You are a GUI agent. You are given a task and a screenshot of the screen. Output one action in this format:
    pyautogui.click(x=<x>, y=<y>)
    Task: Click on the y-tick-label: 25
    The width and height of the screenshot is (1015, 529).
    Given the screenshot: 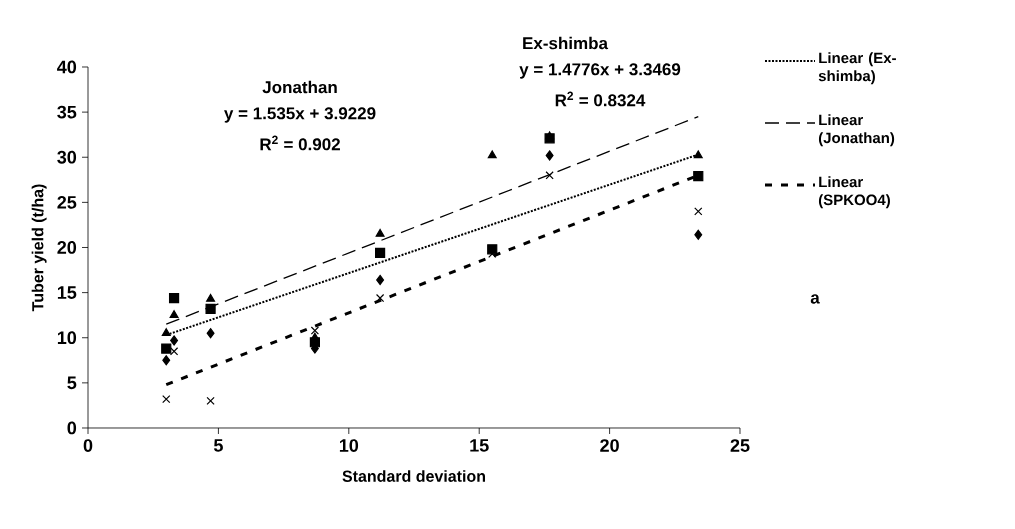 What is the action you would take?
    pyautogui.click(x=67, y=202)
    